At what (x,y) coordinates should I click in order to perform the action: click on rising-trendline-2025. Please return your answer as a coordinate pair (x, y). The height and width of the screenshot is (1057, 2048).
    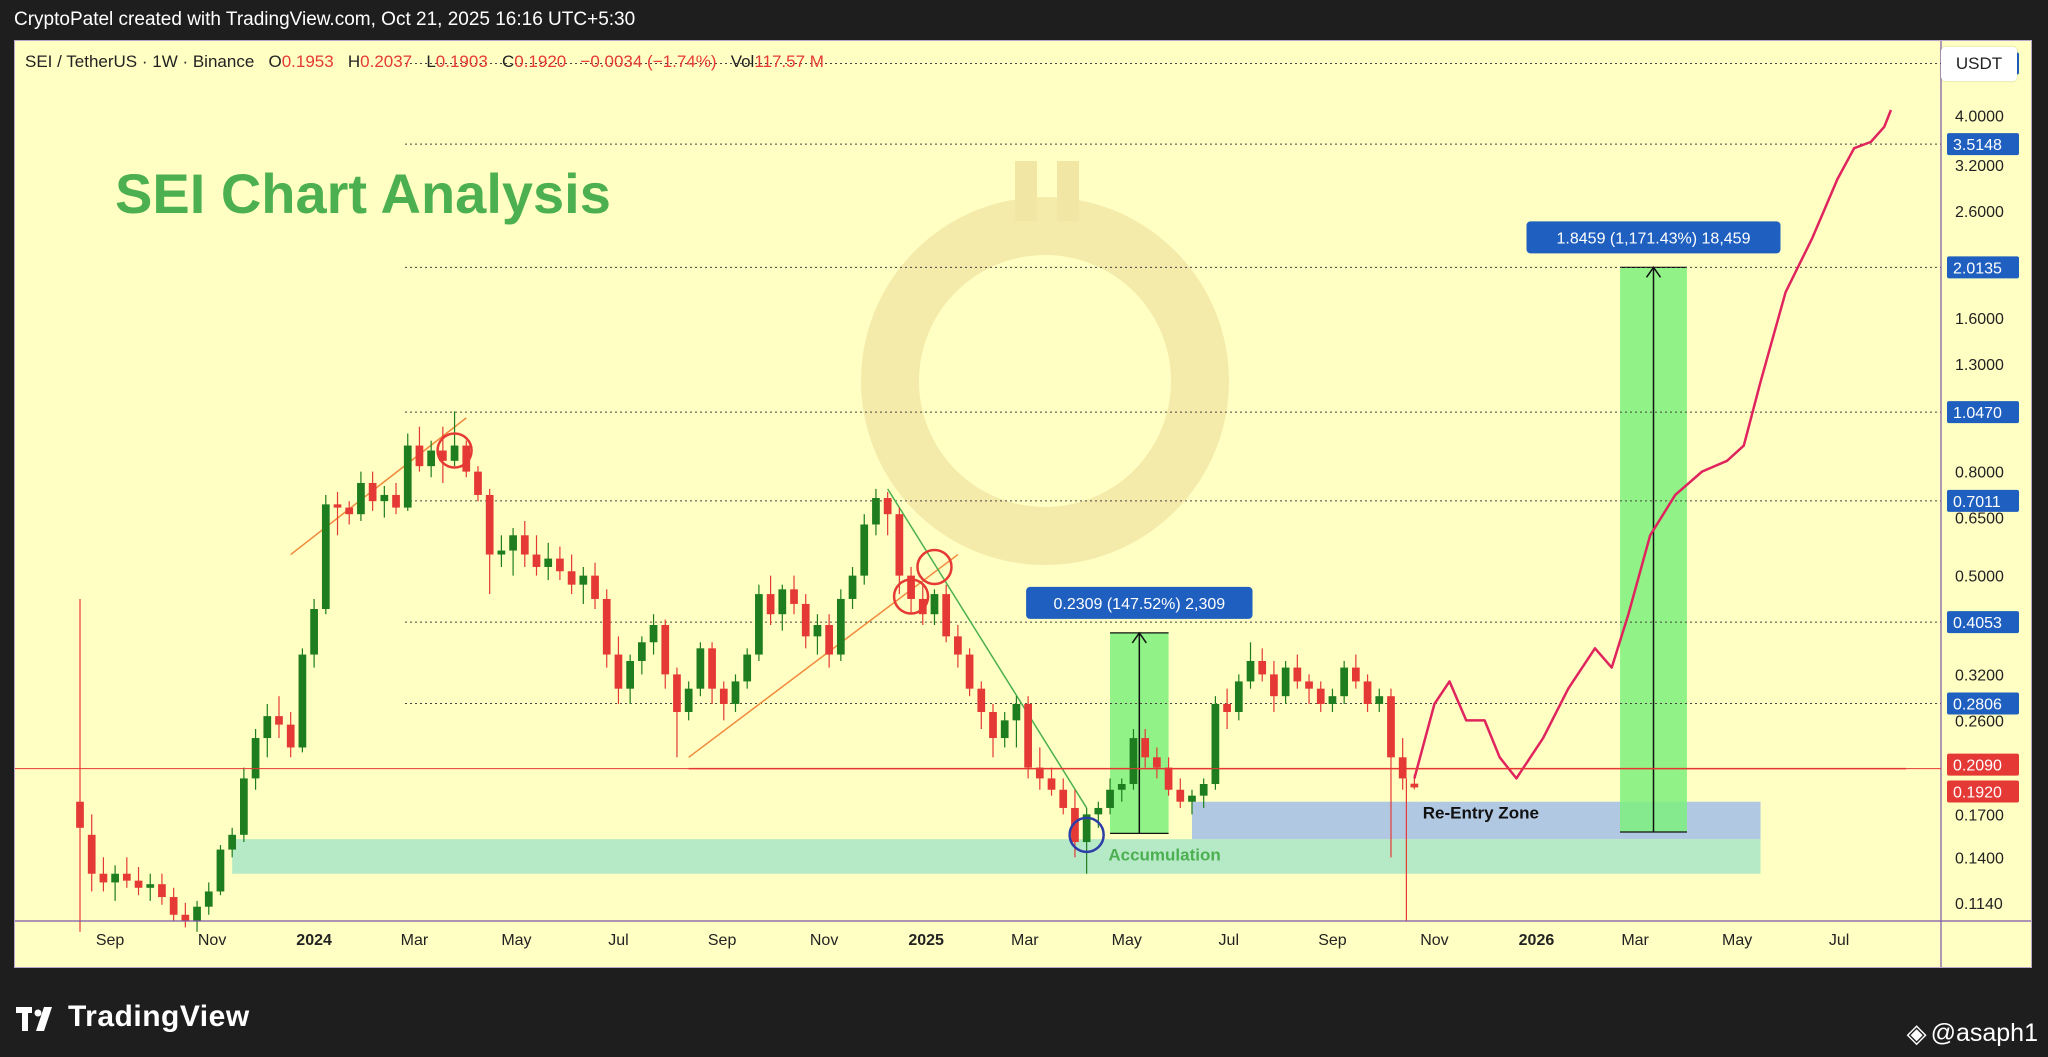
    Looking at the image, I should click on (823, 655).